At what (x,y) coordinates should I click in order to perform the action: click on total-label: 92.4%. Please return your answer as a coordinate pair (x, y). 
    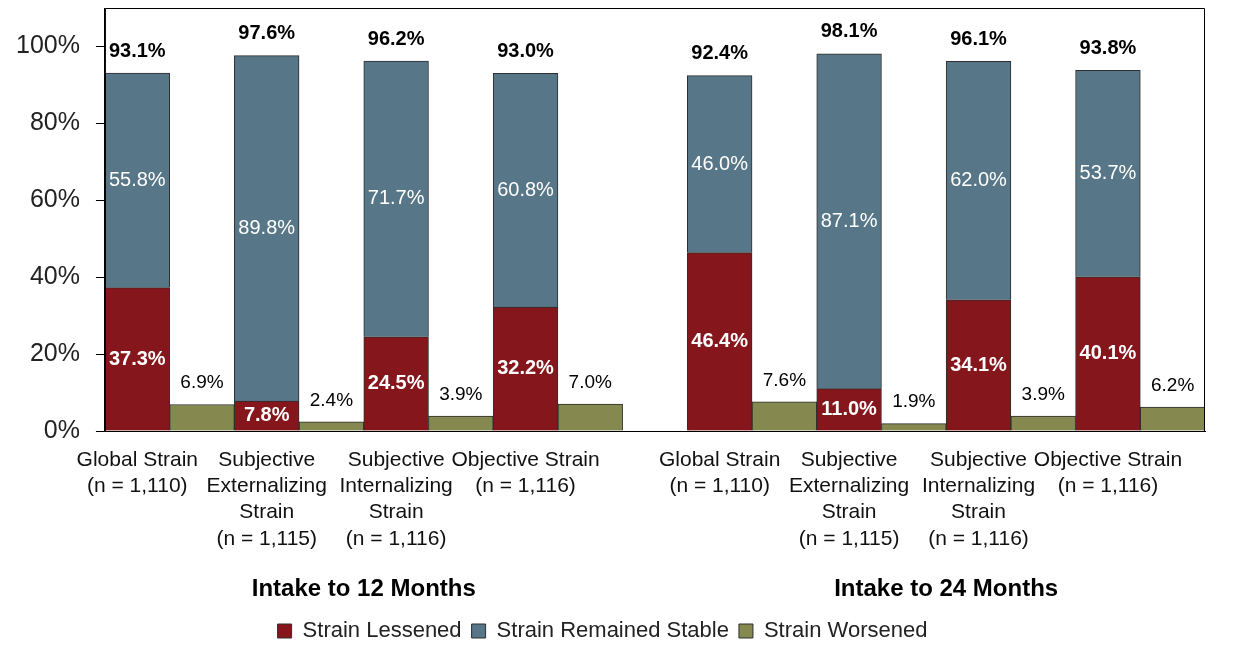
    Looking at the image, I should click on (720, 52).